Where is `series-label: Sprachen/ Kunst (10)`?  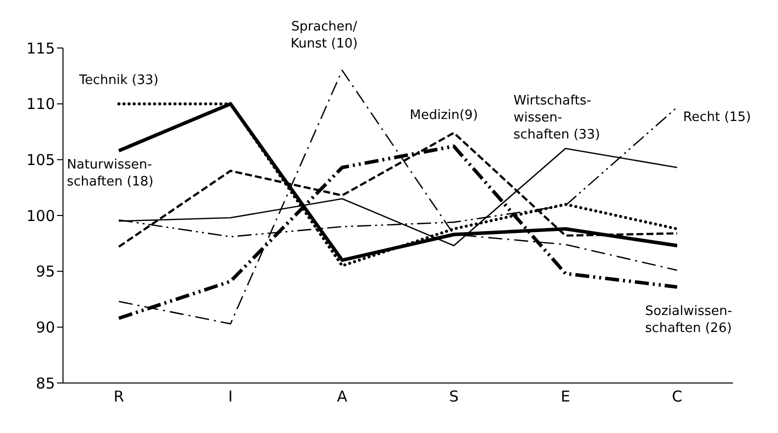
series-label: Sprachen/ Kunst (10) is located at coordinates (324, 35).